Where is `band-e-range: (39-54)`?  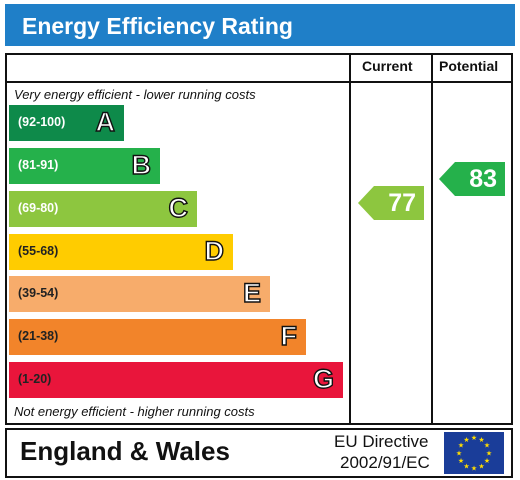
band-e-range: (39-54) is located at coordinates (38, 293).